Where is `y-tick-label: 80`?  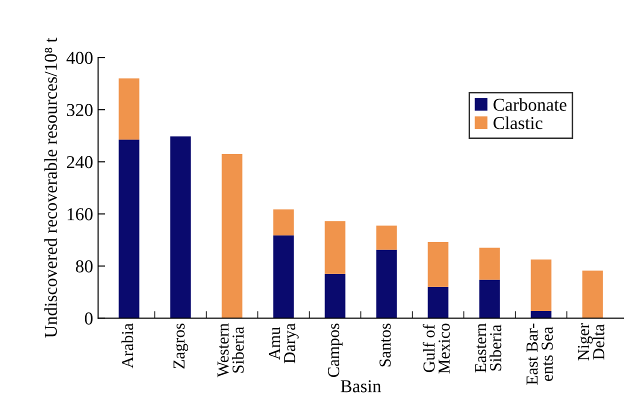 y-tick-label: 80 is located at coordinates (84, 266).